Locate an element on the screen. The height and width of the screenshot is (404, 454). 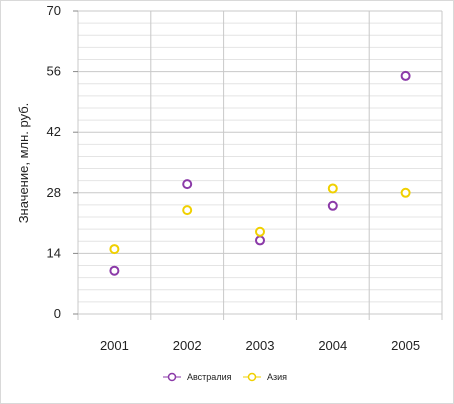
x-tick-labels: 2001 2002 2003 2004 2005 is located at coordinates (260, 345).